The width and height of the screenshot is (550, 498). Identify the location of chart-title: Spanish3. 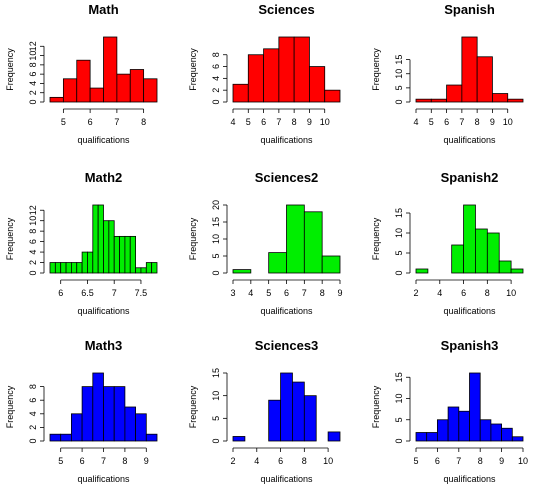
(470, 345).